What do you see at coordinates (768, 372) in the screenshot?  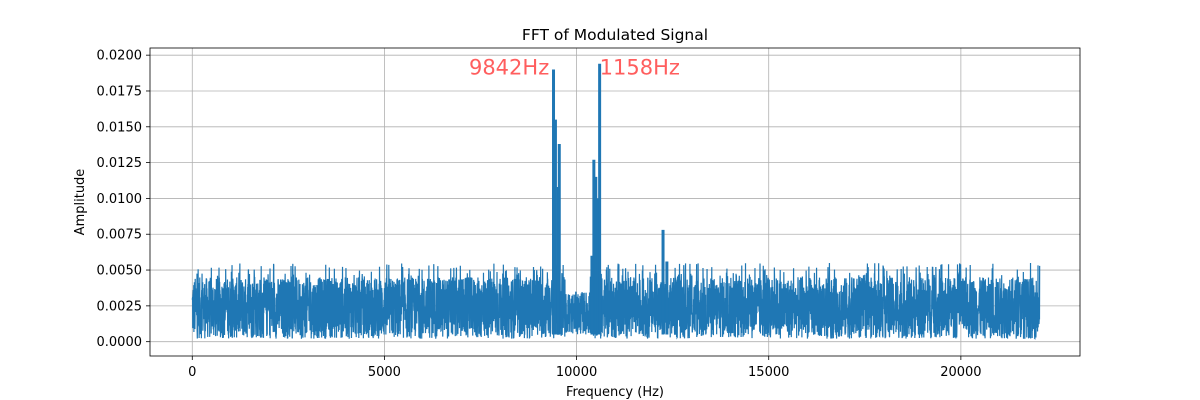 I see `x-tick-label: 15000` at bounding box center [768, 372].